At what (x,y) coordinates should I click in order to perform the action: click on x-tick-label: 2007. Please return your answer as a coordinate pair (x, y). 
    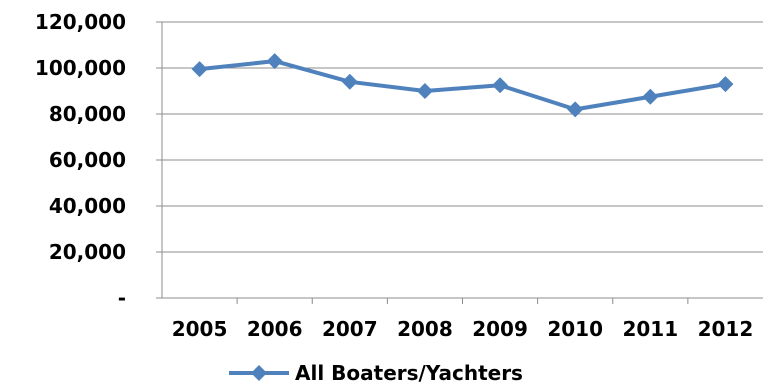
    Looking at the image, I should click on (350, 329).